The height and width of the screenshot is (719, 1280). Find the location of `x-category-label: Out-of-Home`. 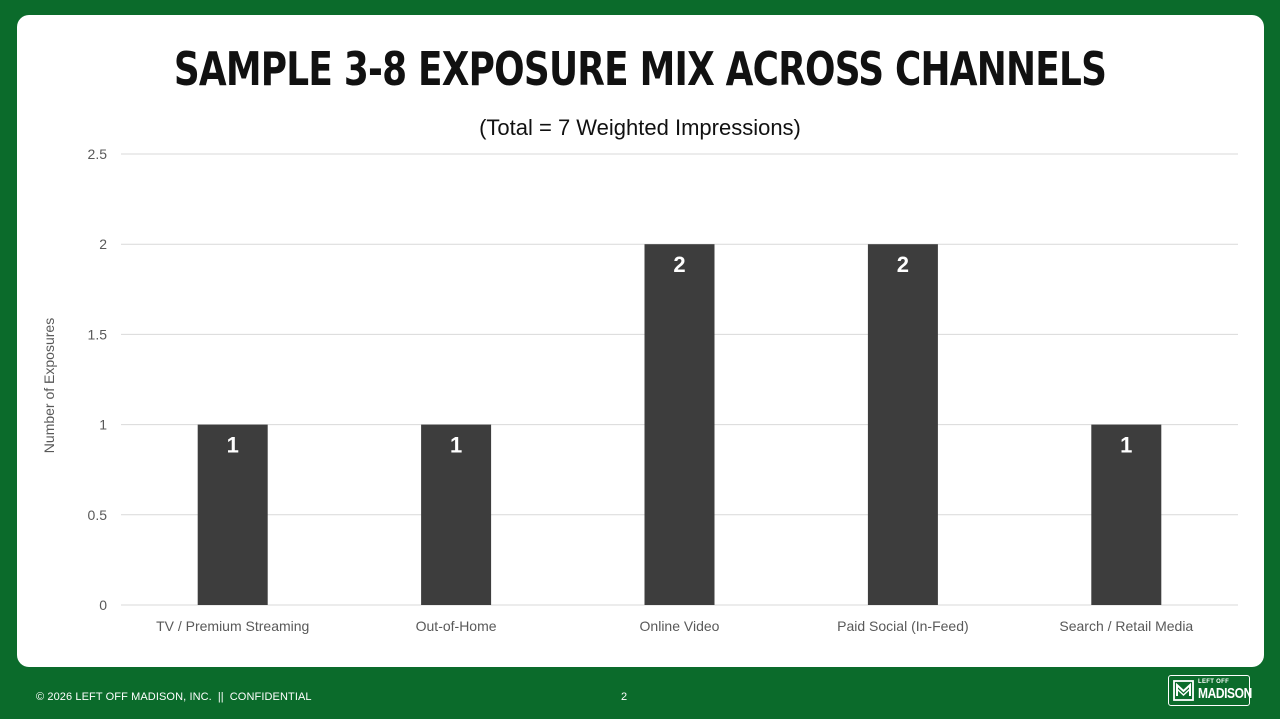

x-category-label: Out-of-Home is located at coordinates (456, 626).